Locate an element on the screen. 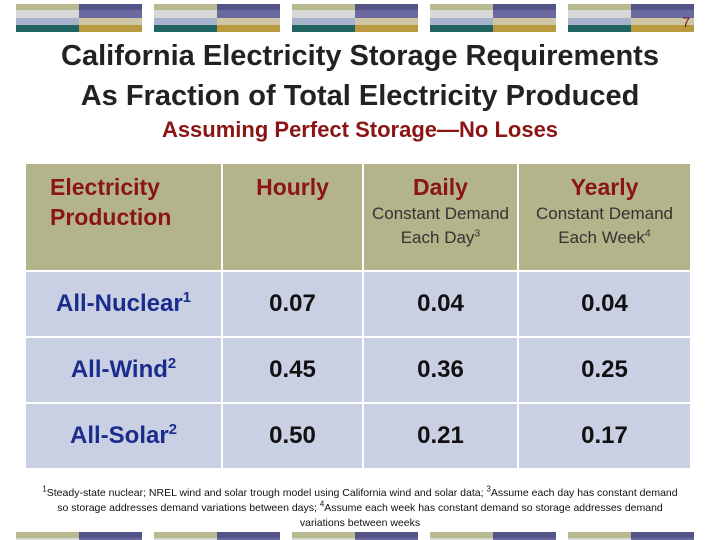  header-main: Yearly is located at coordinates (604, 187).